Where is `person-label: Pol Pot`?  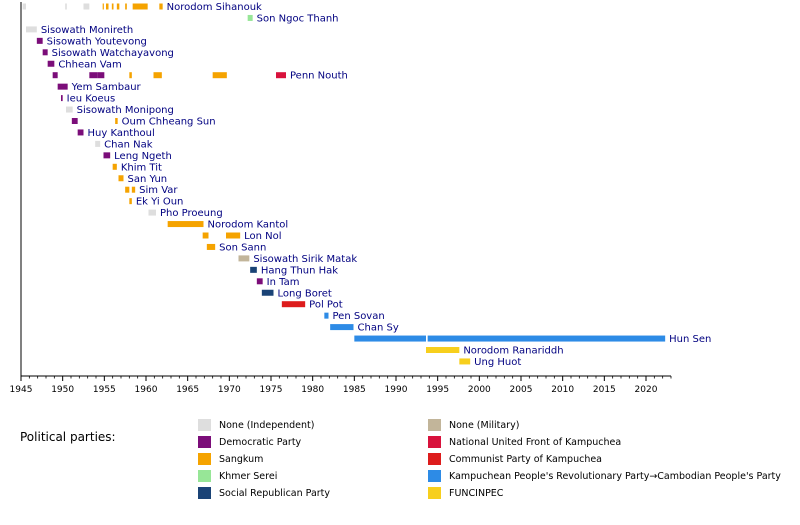 person-label: Pol Pot is located at coordinates (326, 305).